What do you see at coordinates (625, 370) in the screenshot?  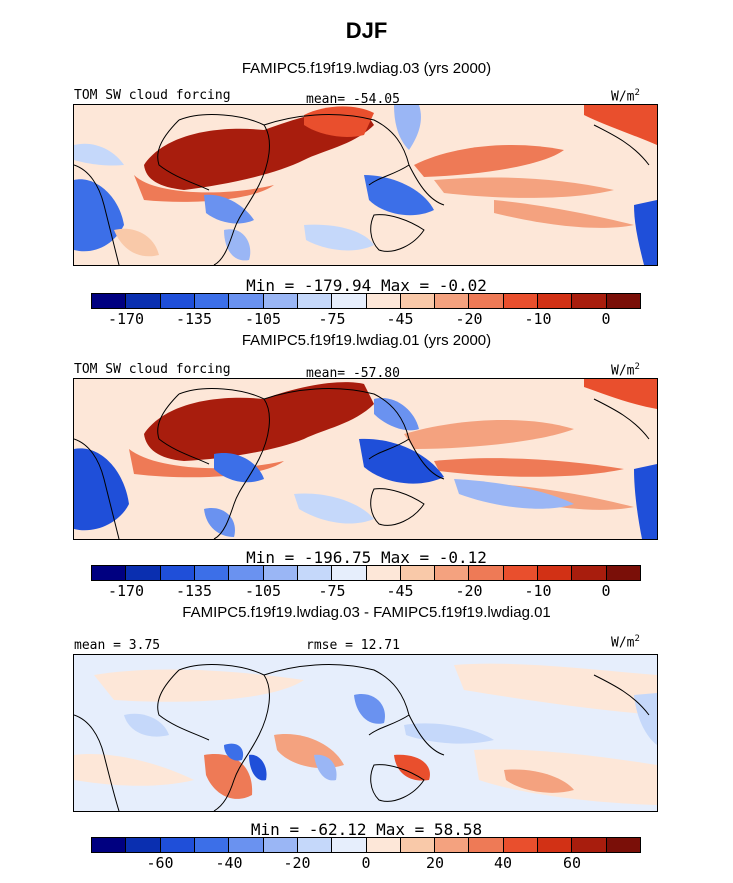 I see `panel-2-units: W/m2` at bounding box center [625, 370].